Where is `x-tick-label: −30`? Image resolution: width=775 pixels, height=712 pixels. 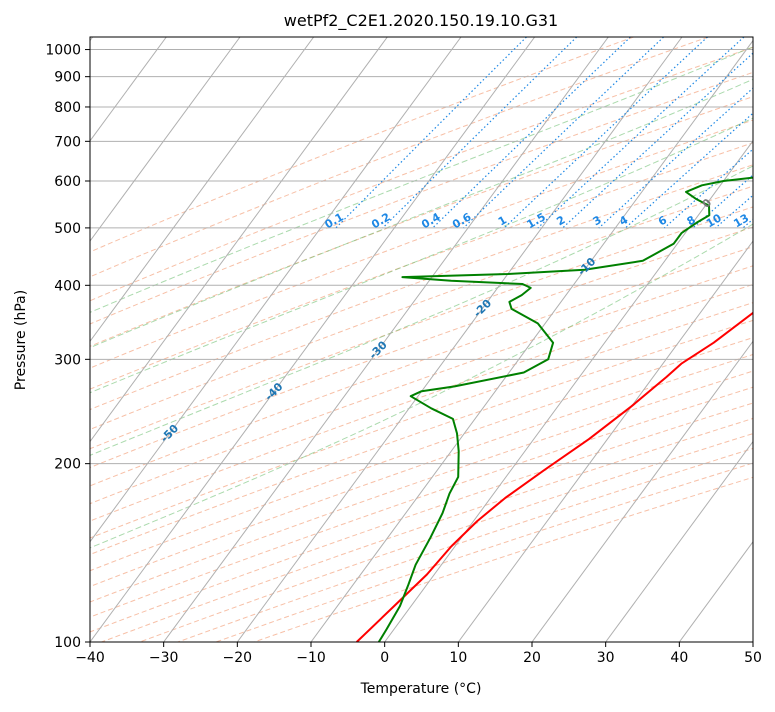
x-tick-label: −30 is located at coordinates (164, 658).